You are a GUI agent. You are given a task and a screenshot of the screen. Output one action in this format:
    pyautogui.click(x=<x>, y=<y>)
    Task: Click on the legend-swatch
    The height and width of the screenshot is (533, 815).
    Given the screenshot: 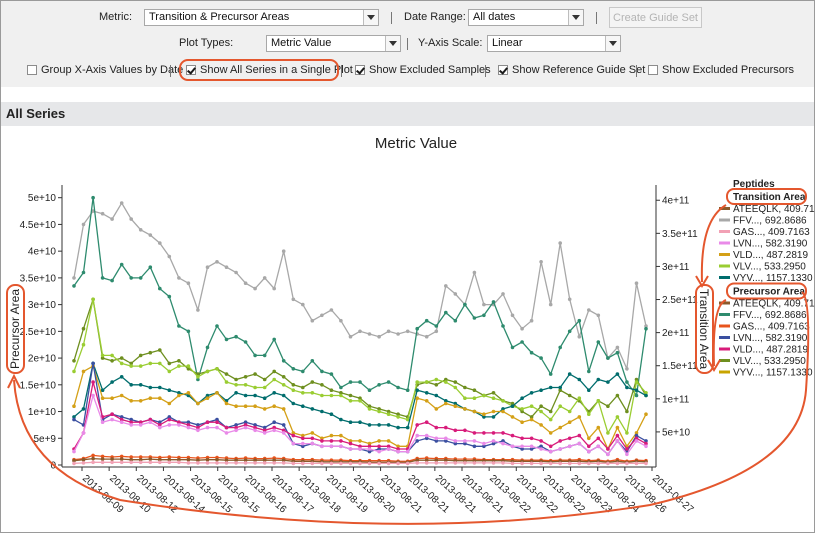 What is the action you would take?
    pyautogui.click(x=724, y=231)
    